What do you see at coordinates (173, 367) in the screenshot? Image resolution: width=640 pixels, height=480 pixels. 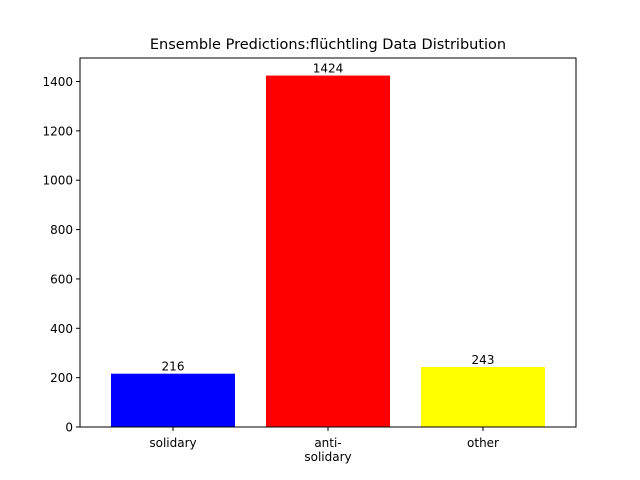 I see `bar-value-label-0: 216` at bounding box center [173, 367].